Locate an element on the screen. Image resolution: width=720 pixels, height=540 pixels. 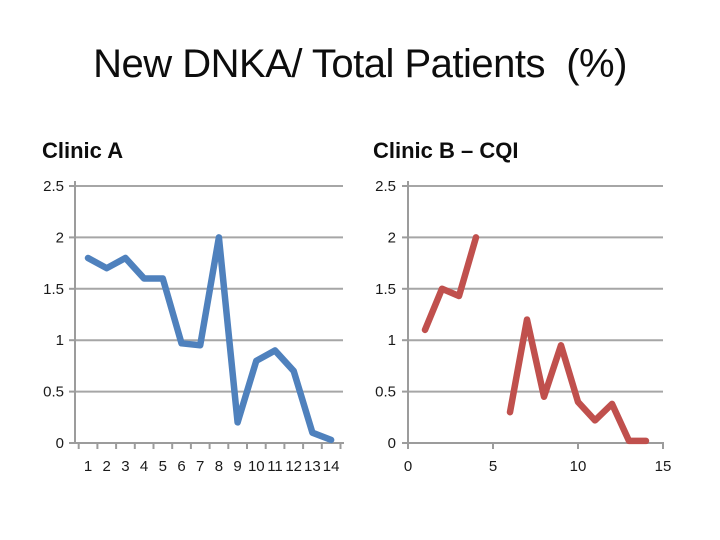
x-axis-label: 9 is located at coordinates (237, 466).